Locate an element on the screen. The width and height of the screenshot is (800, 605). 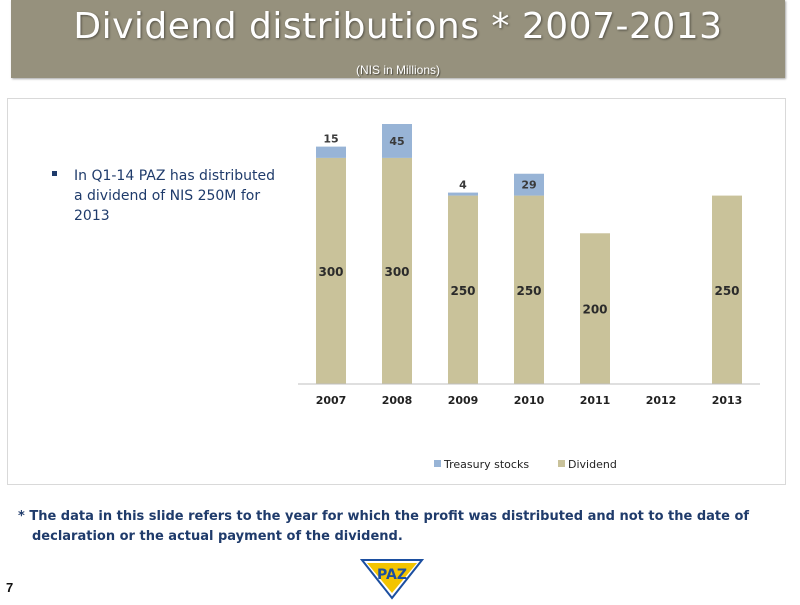
dividend-label-2013: 250 is located at coordinates (726, 291).